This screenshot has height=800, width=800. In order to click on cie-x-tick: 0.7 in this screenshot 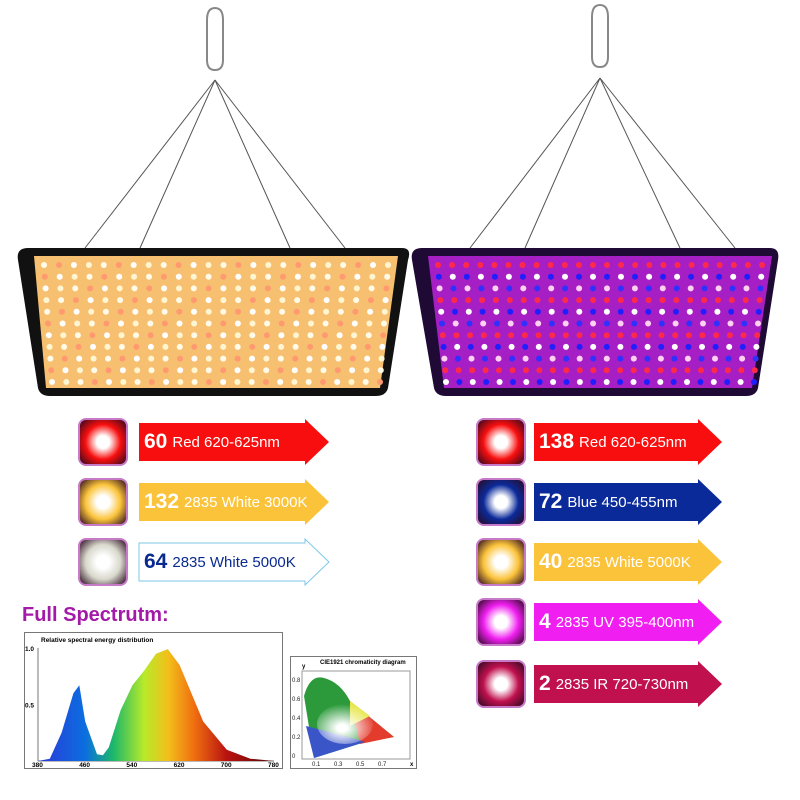, I will do `click(382, 765)`.